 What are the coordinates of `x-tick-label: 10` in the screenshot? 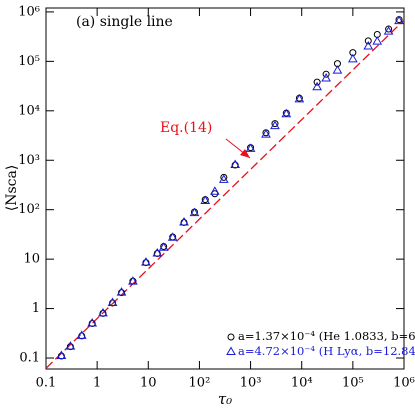 It's located at (148, 383).